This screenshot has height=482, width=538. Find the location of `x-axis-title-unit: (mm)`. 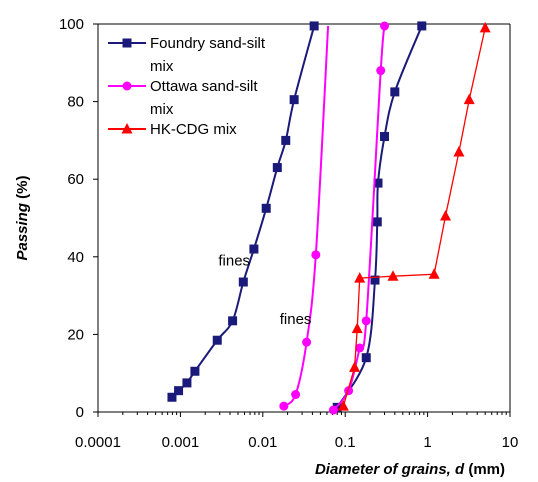

x-axis-title-unit: (mm) is located at coordinates (484, 469).